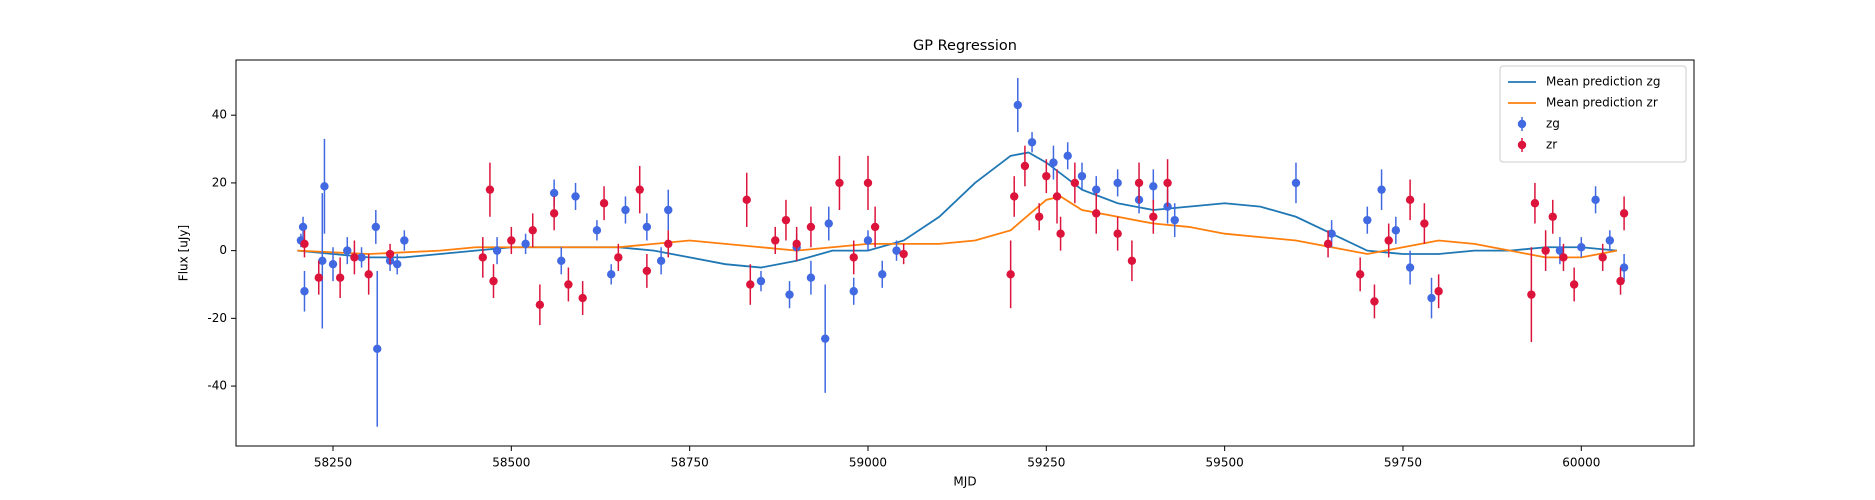 Image resolution: width=1875 pixels, height=500 pixels. I want to click on x-tick-label: 58250, so click(333, 463).